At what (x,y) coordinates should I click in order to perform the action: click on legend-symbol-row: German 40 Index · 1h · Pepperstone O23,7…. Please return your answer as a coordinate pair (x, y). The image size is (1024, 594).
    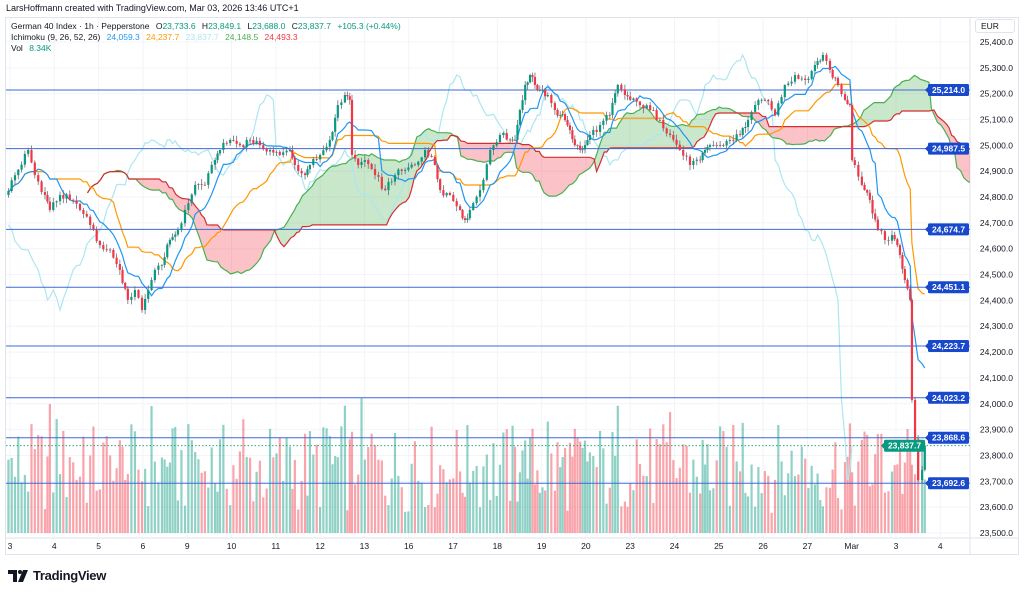
    Looking at the image, I should click on (208, 26).